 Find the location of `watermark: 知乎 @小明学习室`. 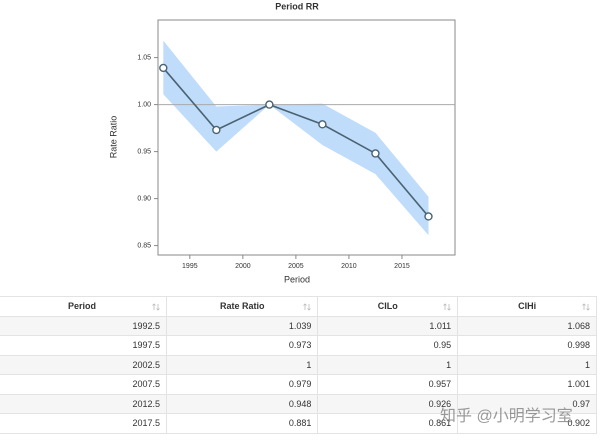

watermark: 知乎 @小明学习室 is located at coordinates (506, 416).